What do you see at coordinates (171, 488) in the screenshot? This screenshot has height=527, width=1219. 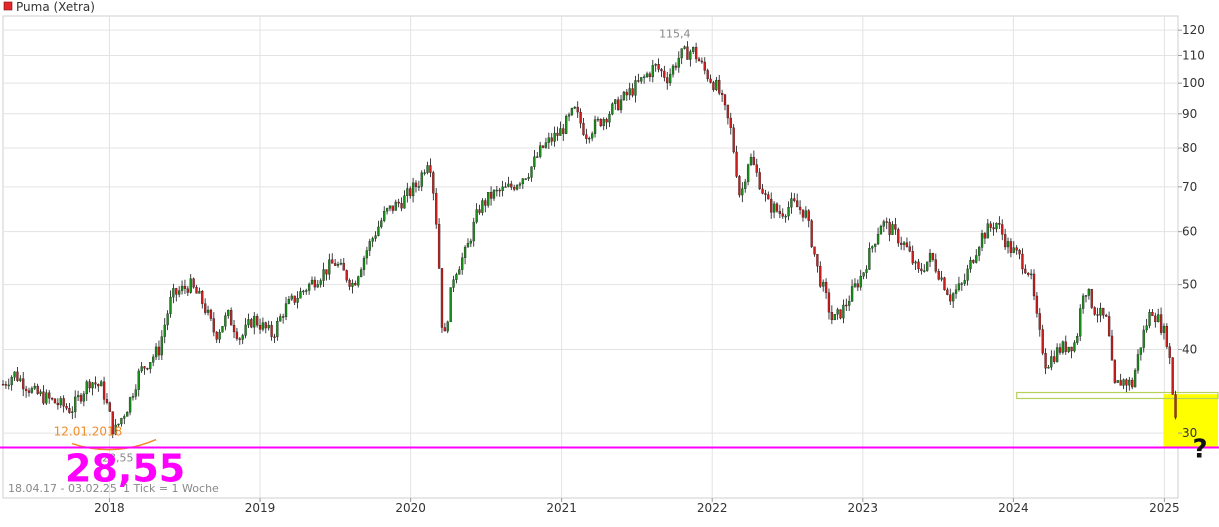 I see `tick-info-label: 1 Tick = 1 Woche` at bounding box center [171, 488].